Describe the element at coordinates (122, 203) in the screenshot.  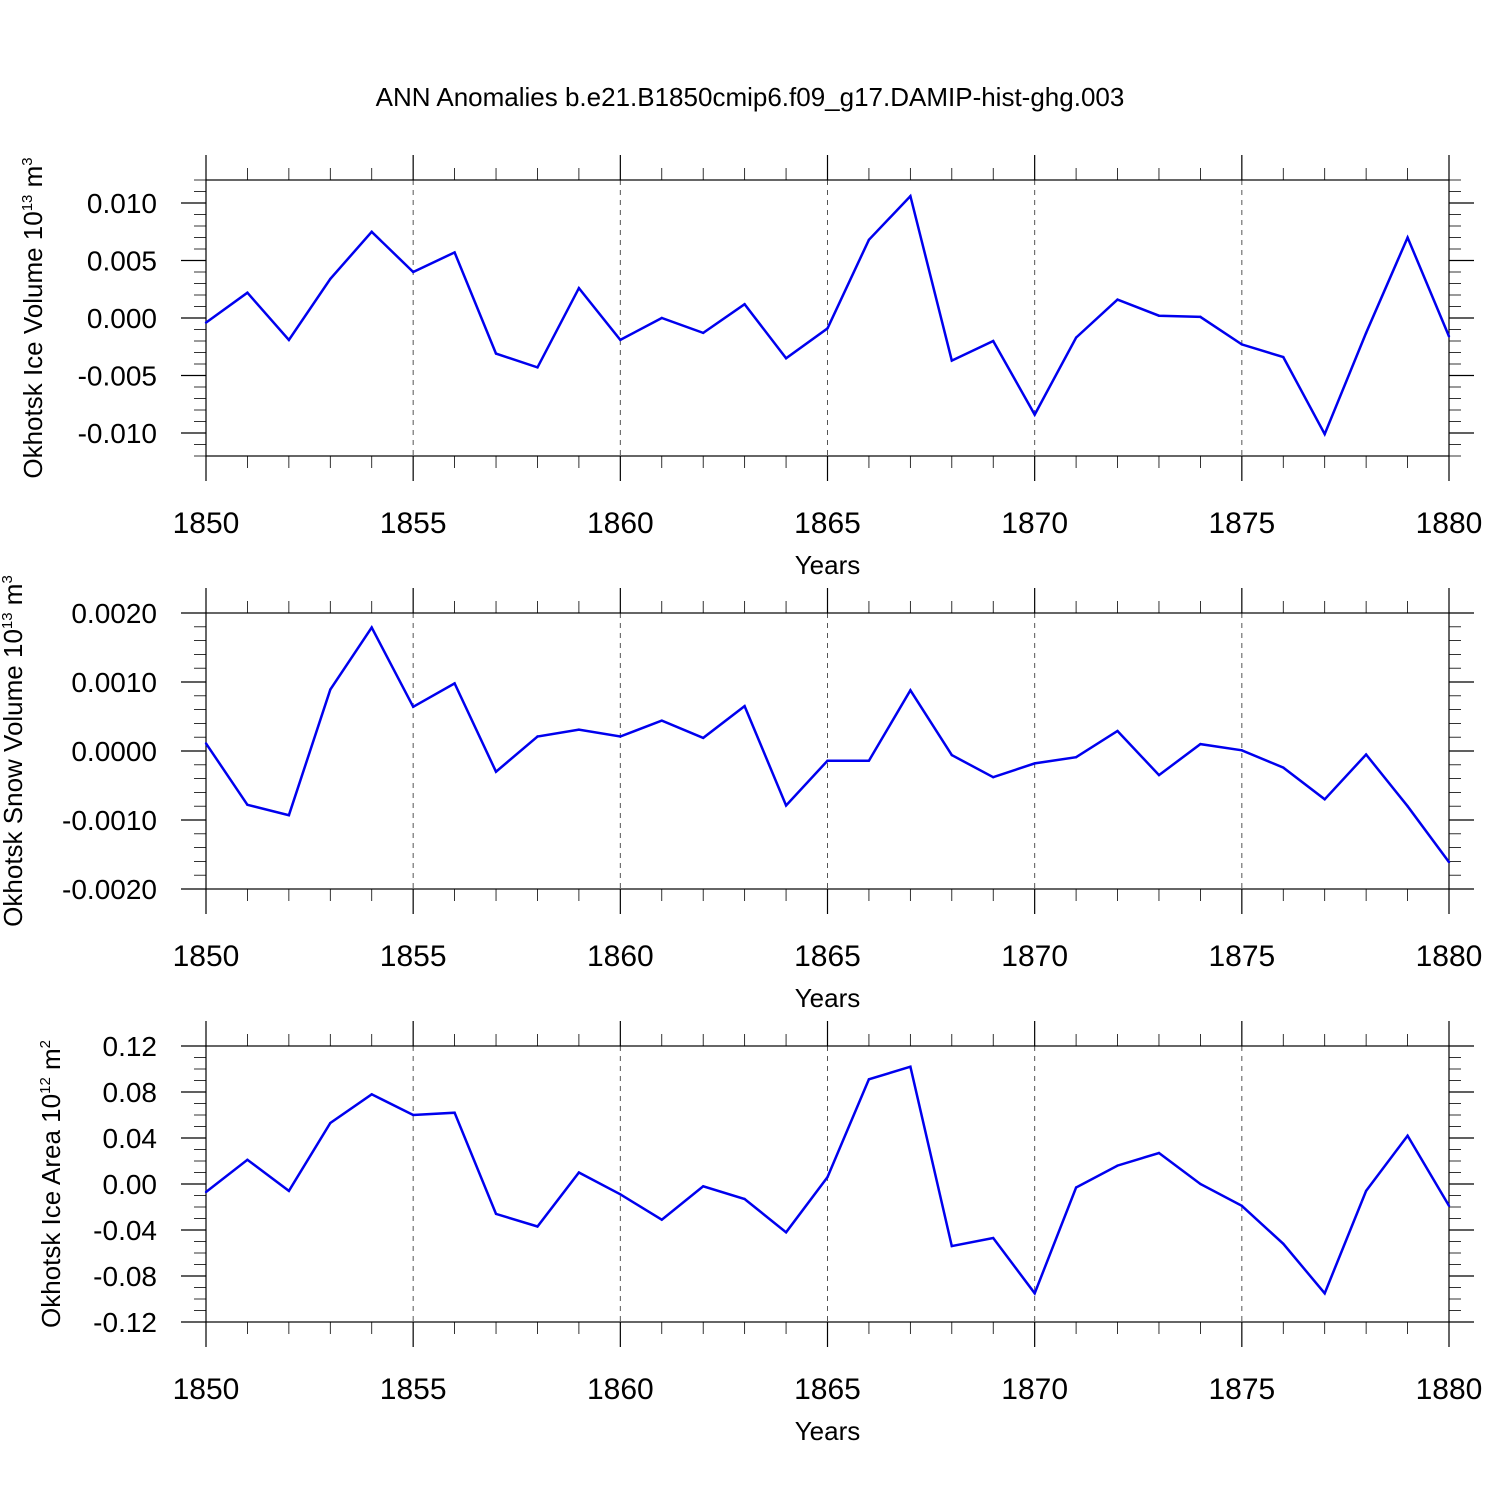
I see `y-tick-label: 0.010` at that location.